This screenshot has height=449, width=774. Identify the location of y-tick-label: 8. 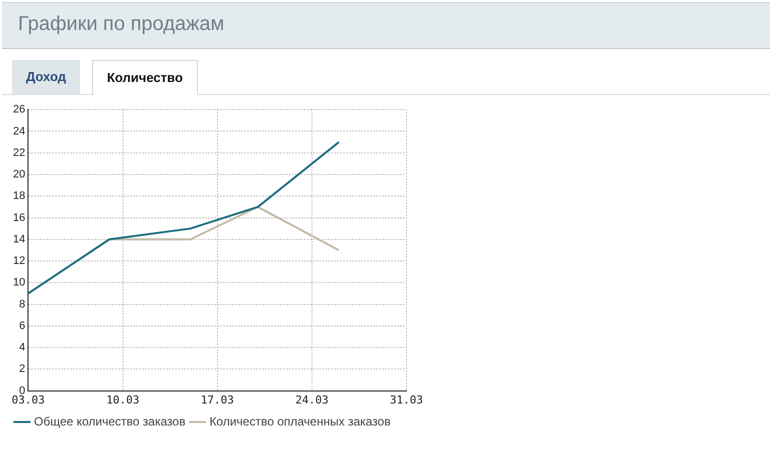
(22, 304).